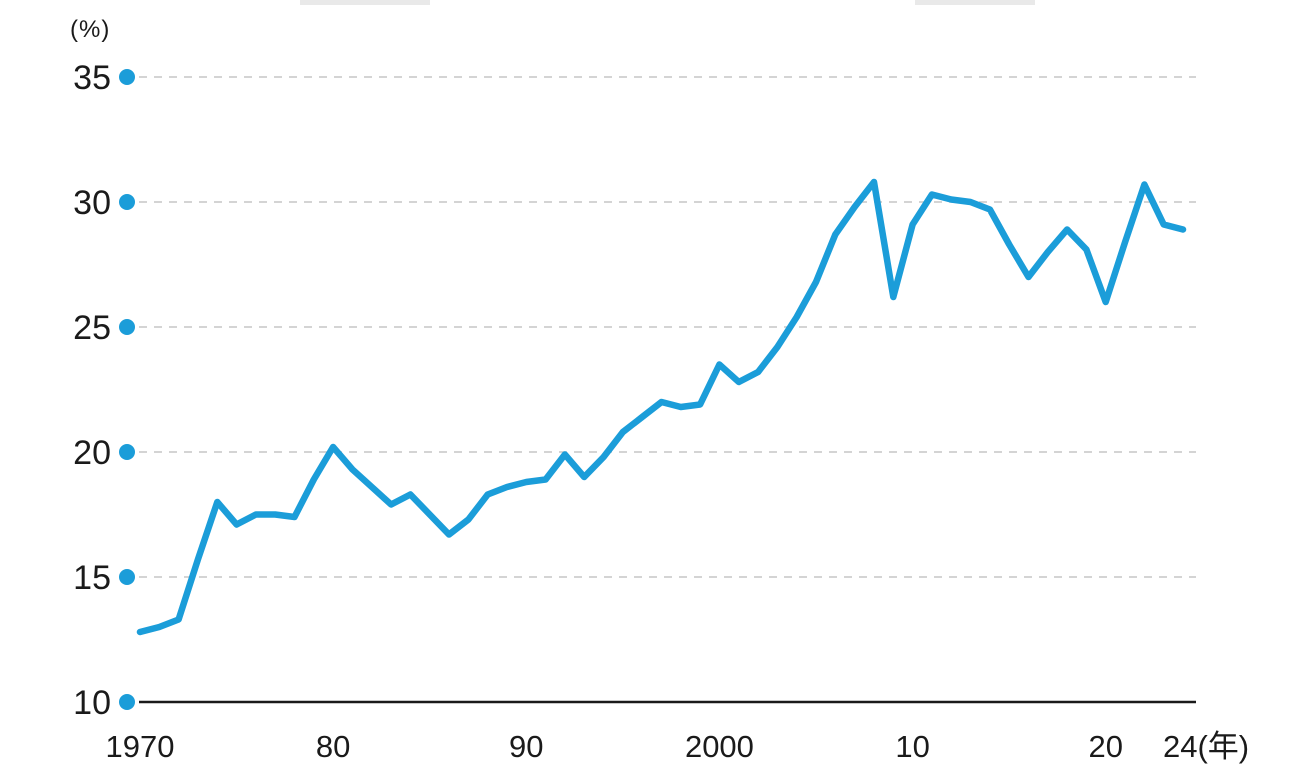 The image size is (1316, 781). I want to click on ytick-label: 35, so click(92, 78).